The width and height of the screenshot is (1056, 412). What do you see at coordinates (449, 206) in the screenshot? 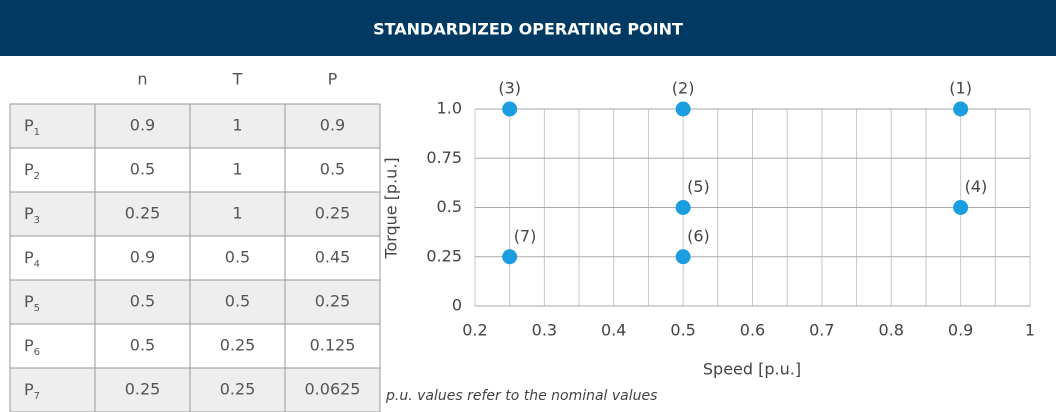
I see `y-tick-label: 0.5` at bounding box center [449, 206].